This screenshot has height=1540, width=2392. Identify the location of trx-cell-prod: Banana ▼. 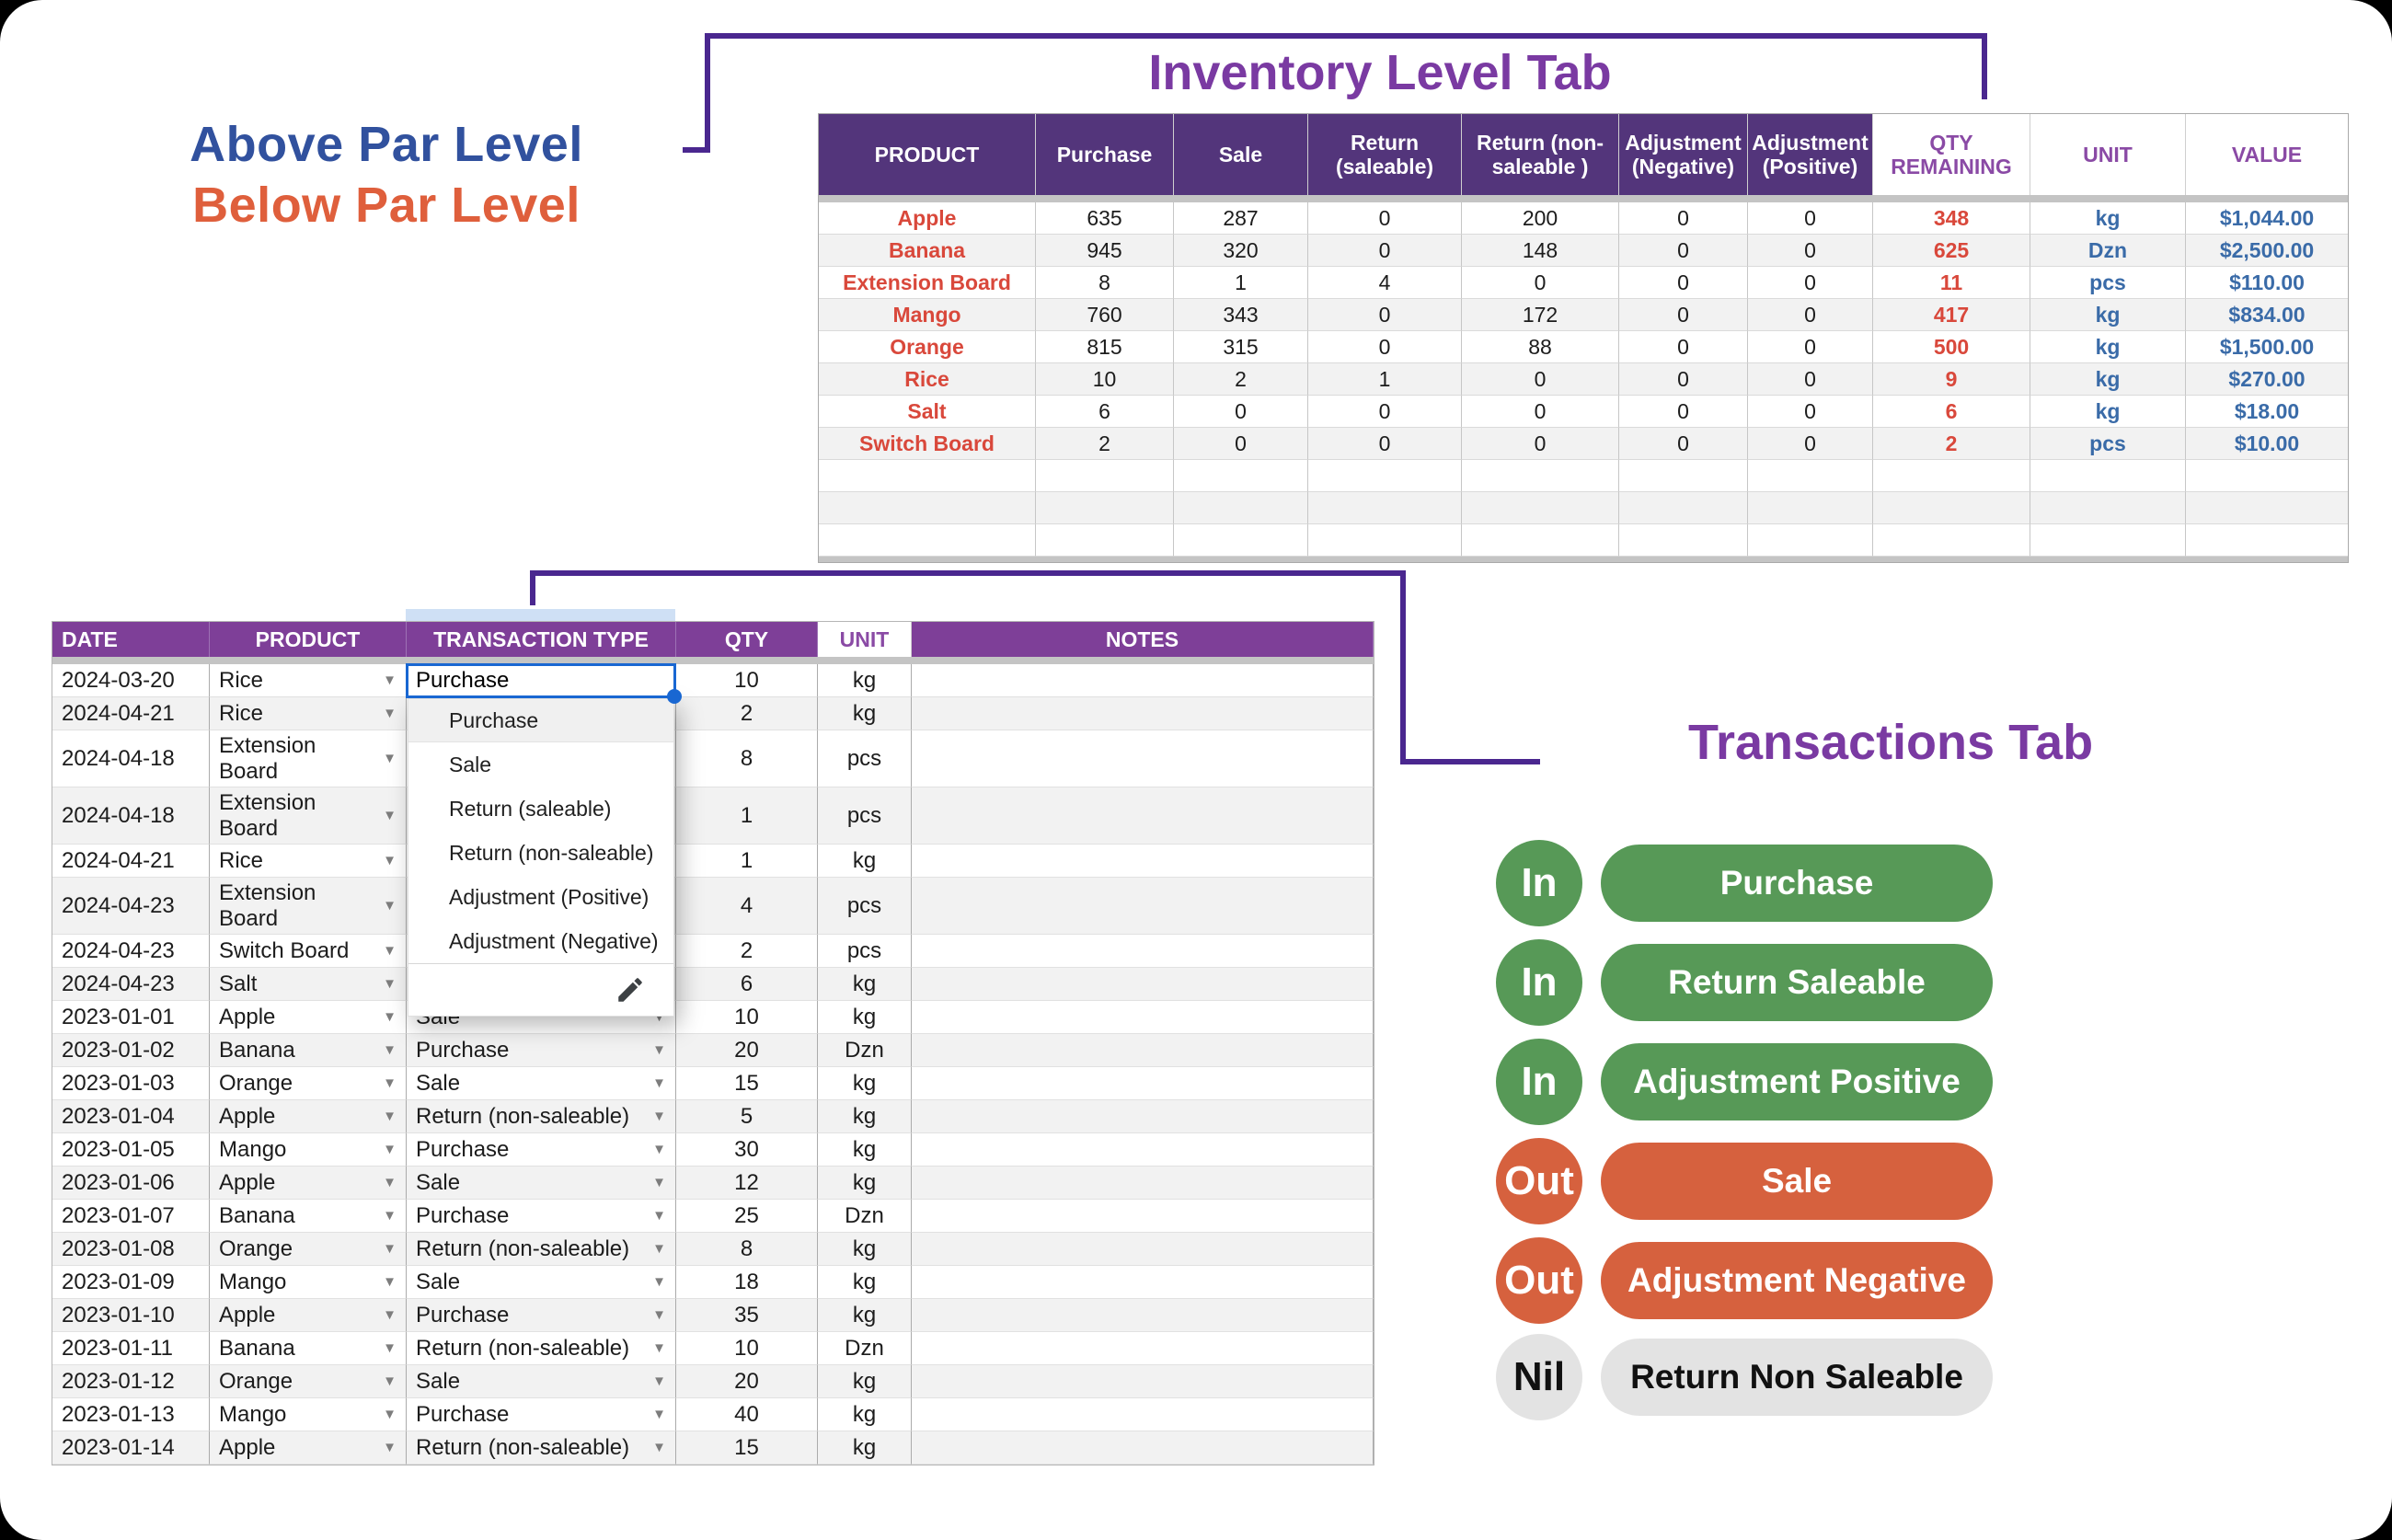
(308, 1216).